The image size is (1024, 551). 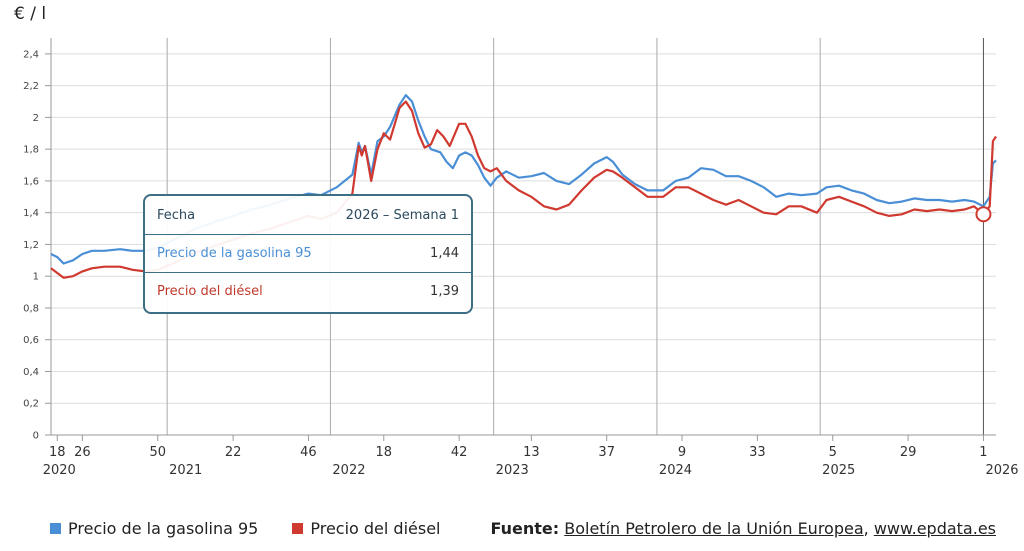 What do you see at coordinates (57, 452) in the screenshot?
I see `x-tick-label-0: 18` at bounding box center [57, 452].